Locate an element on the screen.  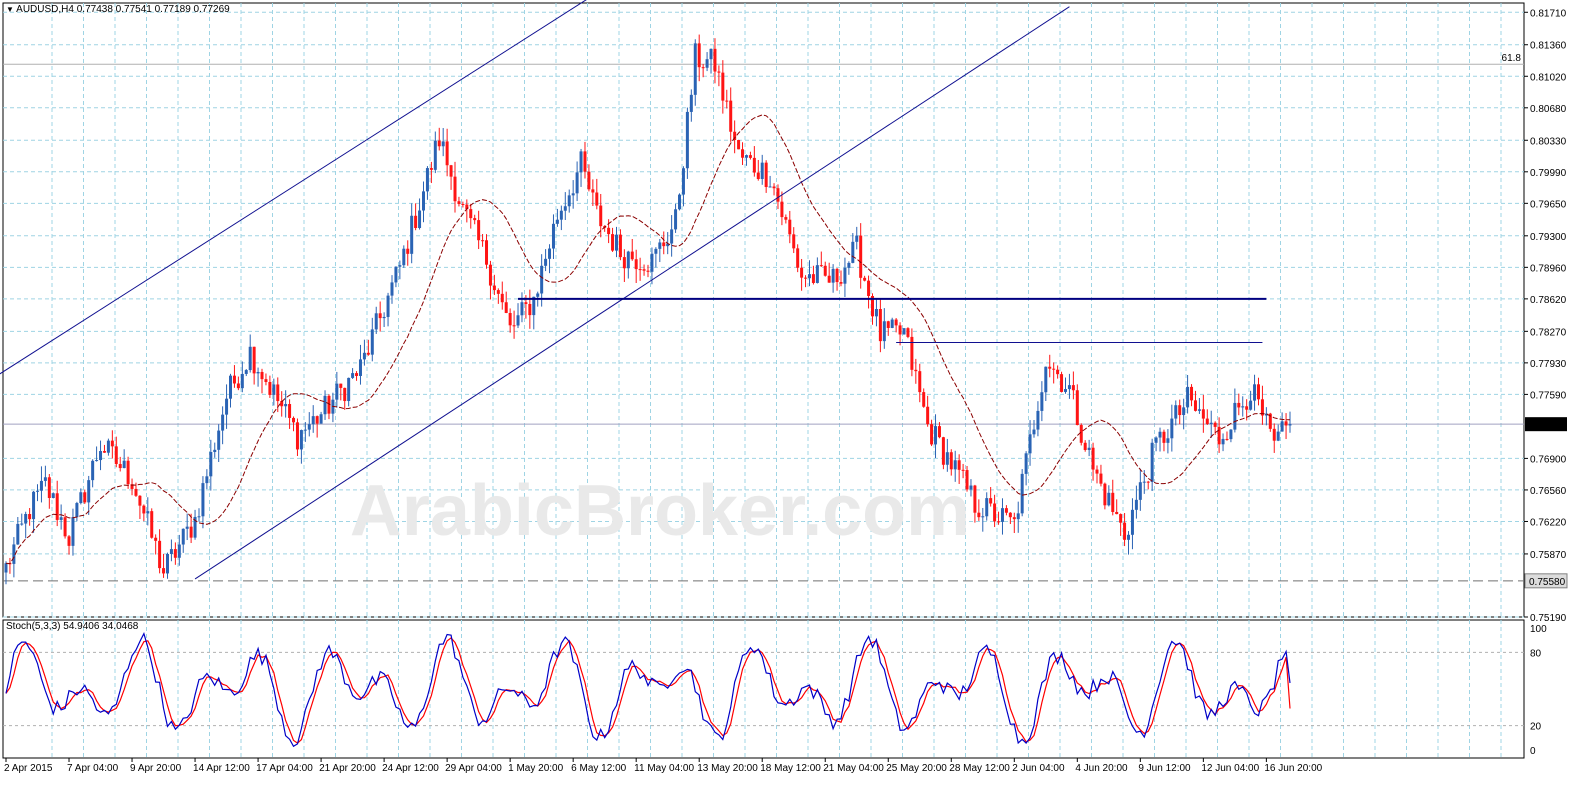
time-tick-label: 11 May 04:00 is located at coordinates (664, 768).